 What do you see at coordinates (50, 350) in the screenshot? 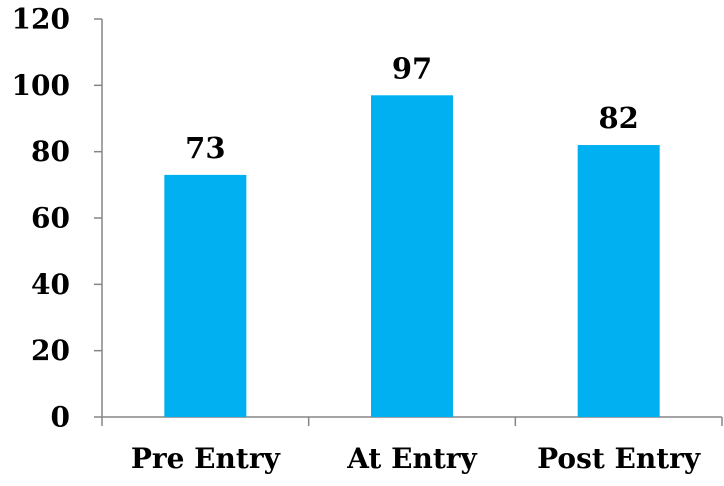
I see `y-tick-label: 20` at bounding box center [50, 350].